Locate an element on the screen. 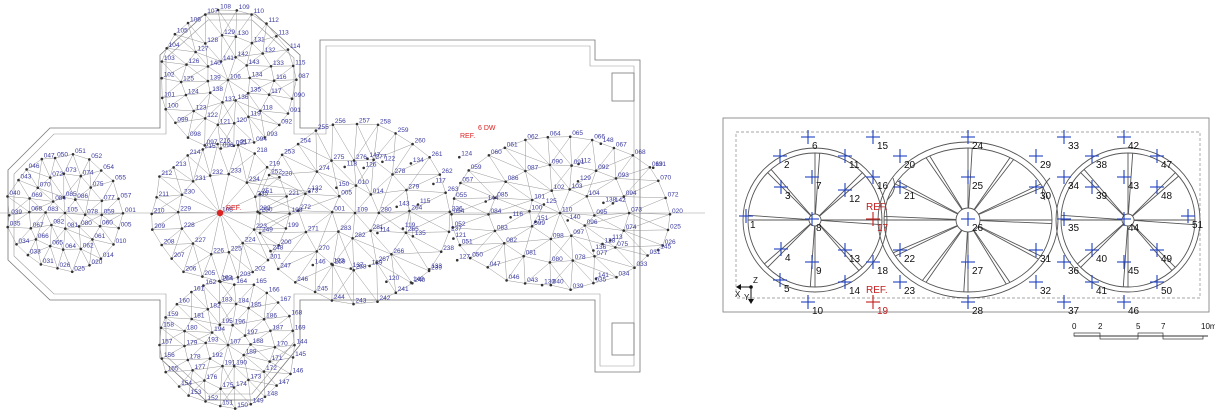 This screenshot has height=413, width=1215. survey-node-label: 157 is located at coordinates (167, 342).